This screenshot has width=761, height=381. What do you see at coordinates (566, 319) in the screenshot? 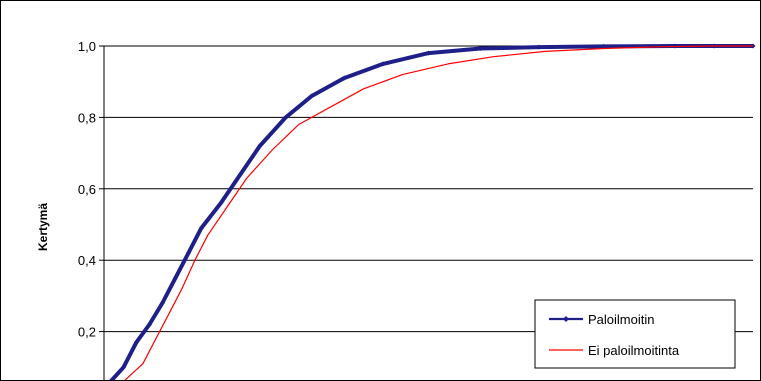
I see `legend-marker-paloilmoitin` at bounding box center [566, 319].